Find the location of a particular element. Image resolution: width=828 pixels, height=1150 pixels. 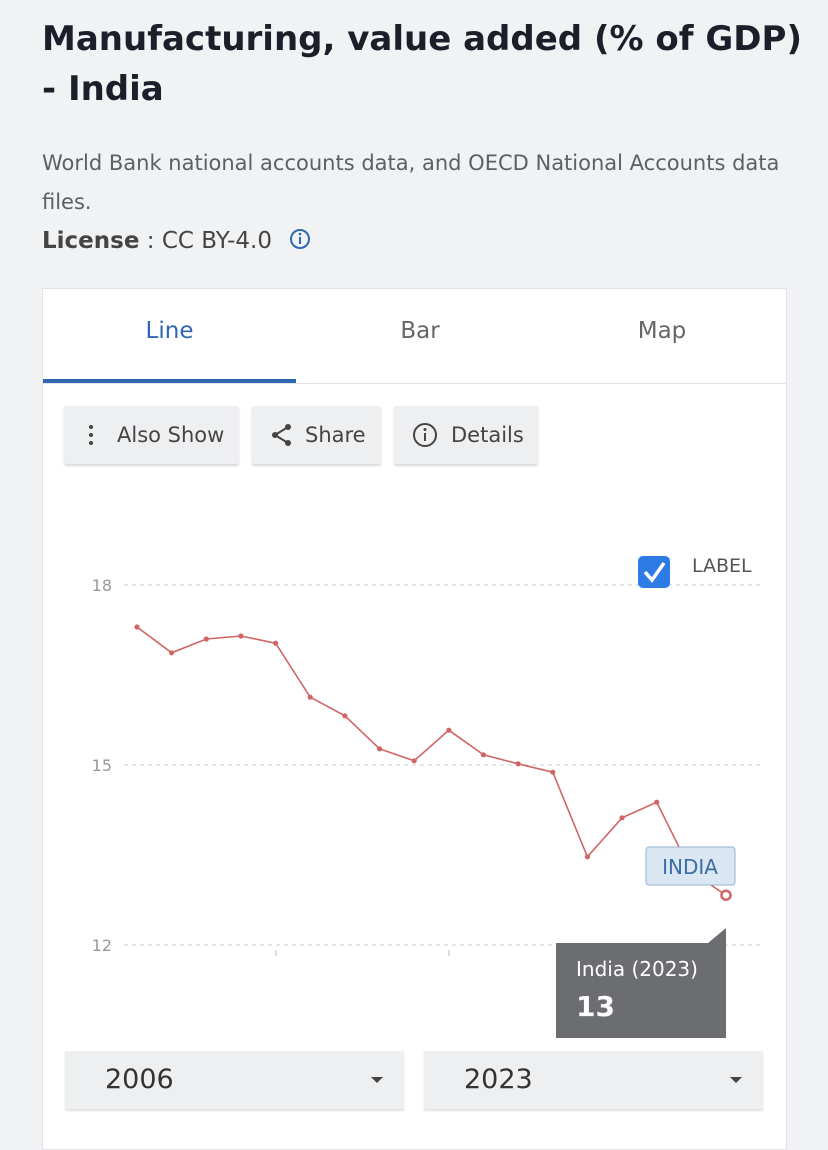

license: License : CC BY-4.0 is located at coordinates (176, 241).